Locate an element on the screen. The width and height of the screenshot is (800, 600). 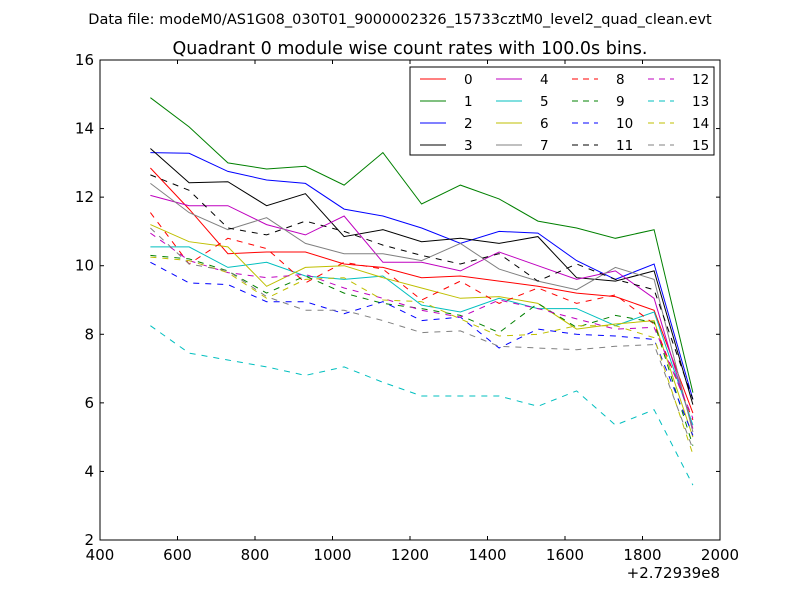
legend-label-15: 15 is located at coordinates (700, 146).